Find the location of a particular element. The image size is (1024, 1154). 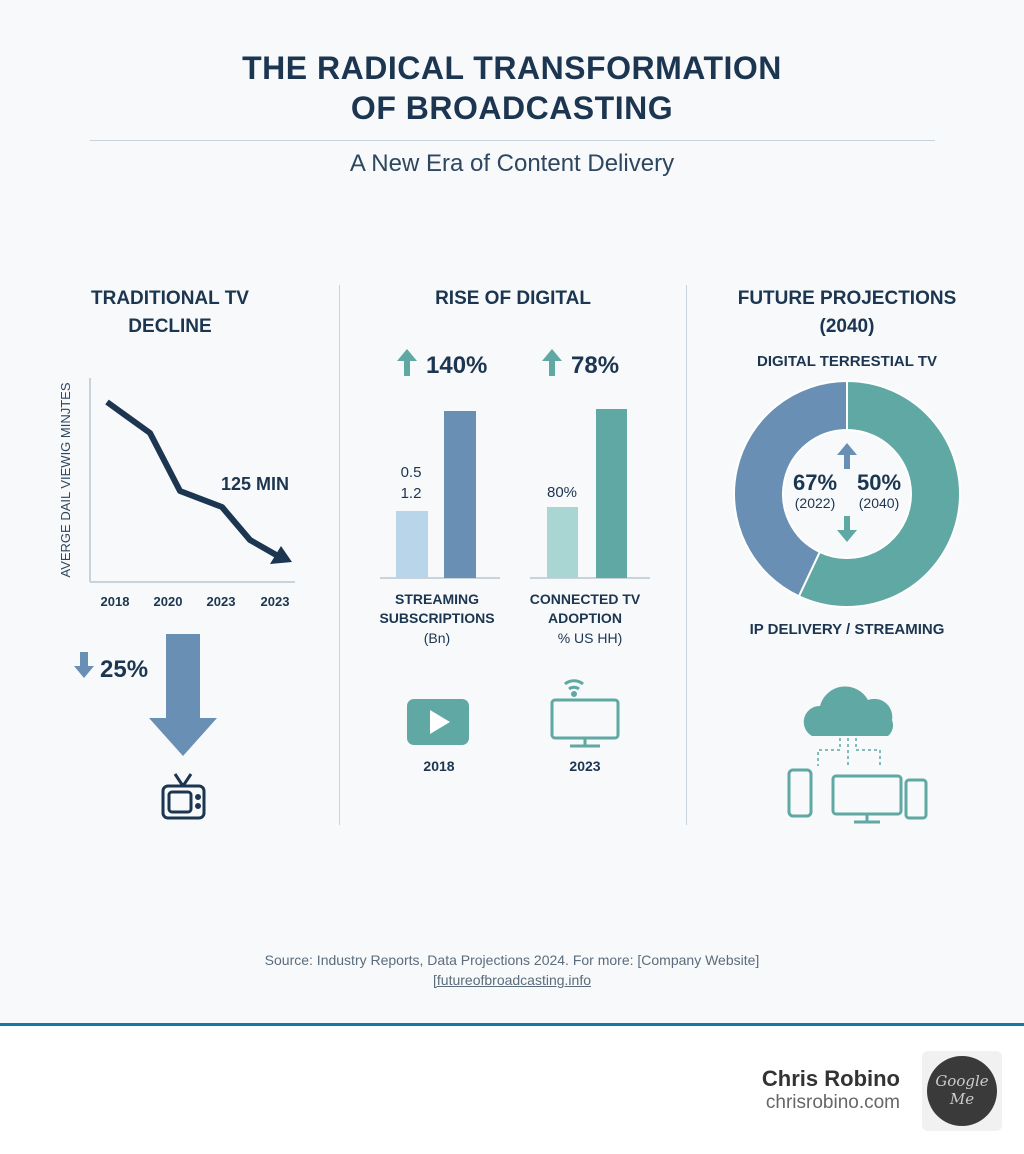

author-block: Chris Robino chrisrobino.com is located at coordinates (831, 1090).